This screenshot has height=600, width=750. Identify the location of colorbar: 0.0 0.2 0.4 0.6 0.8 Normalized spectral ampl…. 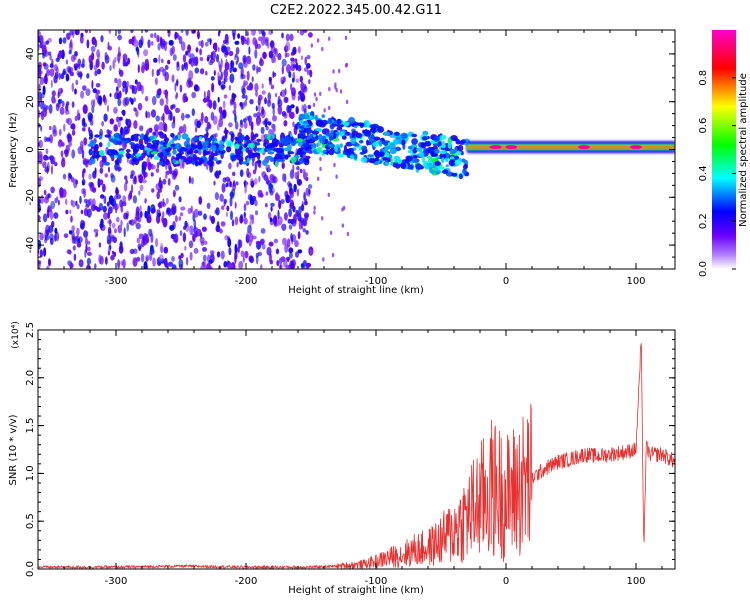
(723, 153).